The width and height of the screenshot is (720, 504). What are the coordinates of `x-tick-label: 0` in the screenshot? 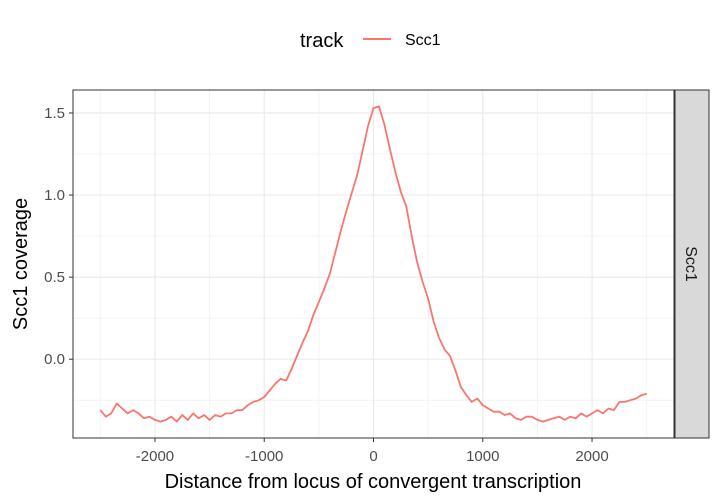 It's located at (373, 456).